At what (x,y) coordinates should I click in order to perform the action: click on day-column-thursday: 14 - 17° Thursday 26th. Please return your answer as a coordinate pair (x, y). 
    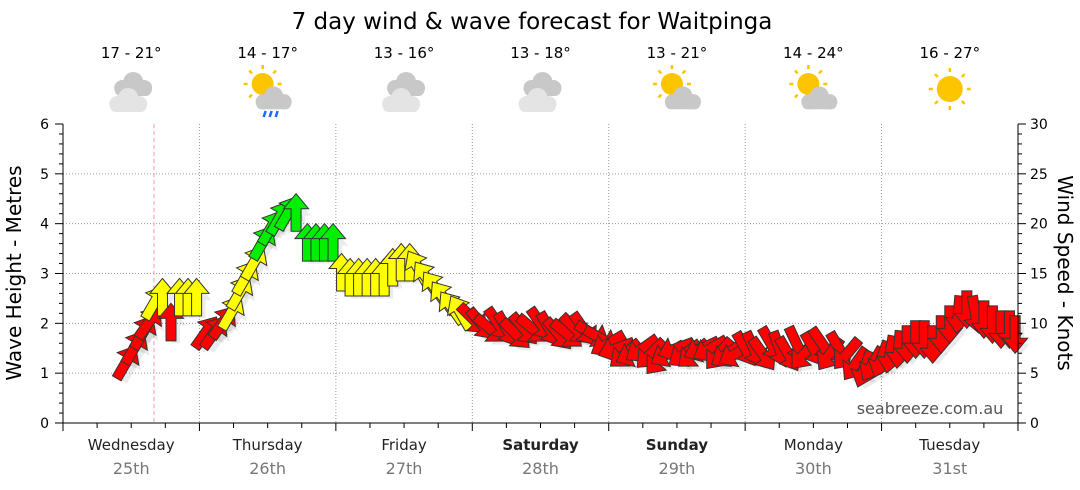
    Looking at the image, I should click on (267, 261).